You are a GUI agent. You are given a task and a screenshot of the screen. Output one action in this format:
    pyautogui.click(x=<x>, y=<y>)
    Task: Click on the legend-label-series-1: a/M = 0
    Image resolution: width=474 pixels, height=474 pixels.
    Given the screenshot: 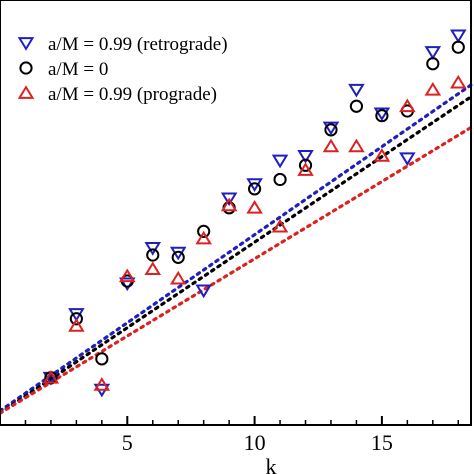 What is the action you would take?
    pyautogui.click(x=78, y=69)
    